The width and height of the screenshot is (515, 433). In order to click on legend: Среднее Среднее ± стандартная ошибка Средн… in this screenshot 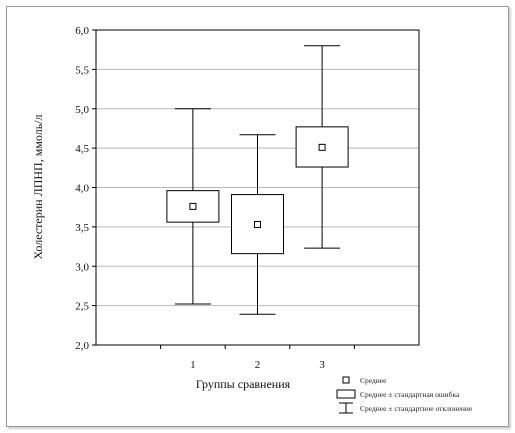, I will do `click(404, 395)`.